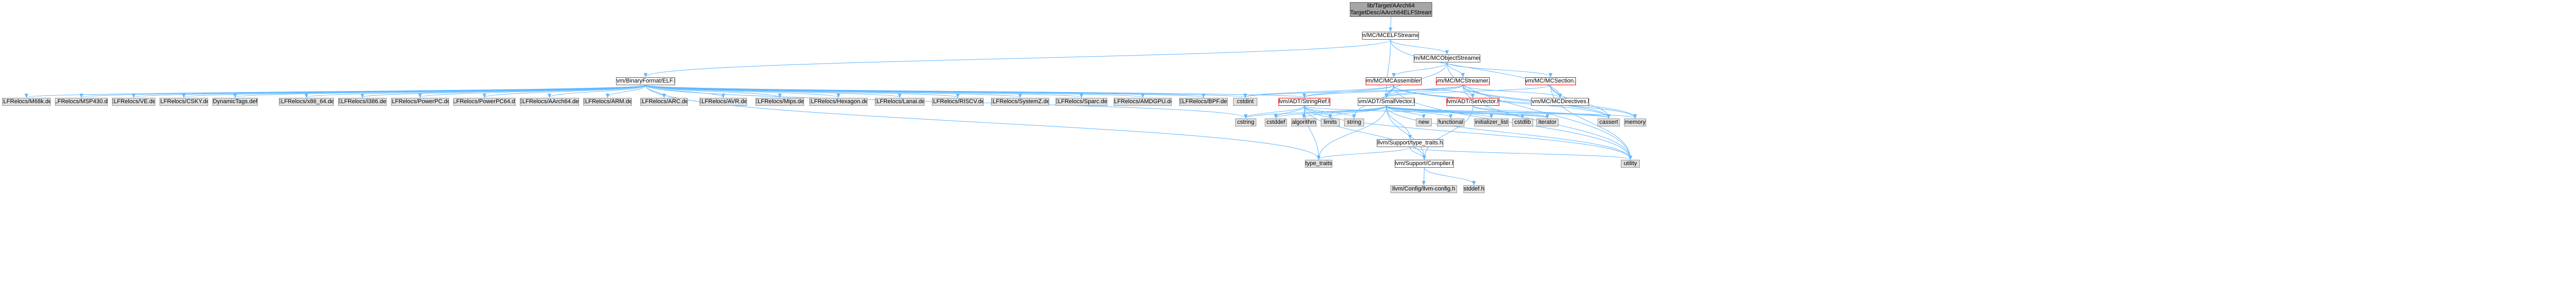  What do you see at coordinates (1275, 111) in the screenshot?
I see `edge-stringref-to-cstring` at bounding box center [1275, 111].